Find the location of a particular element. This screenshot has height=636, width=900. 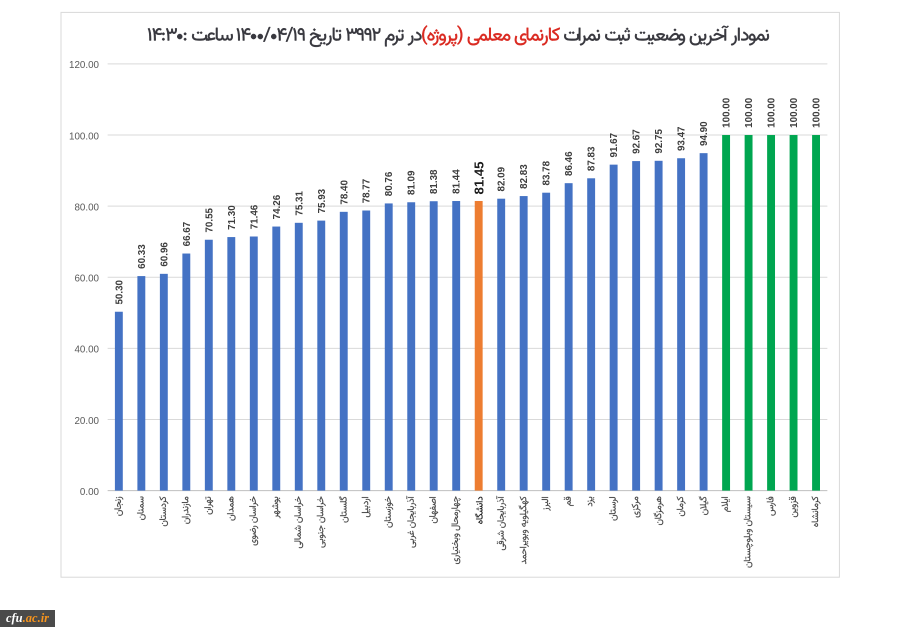

svg-text: 20.00 is located at coordinates (86, 421).